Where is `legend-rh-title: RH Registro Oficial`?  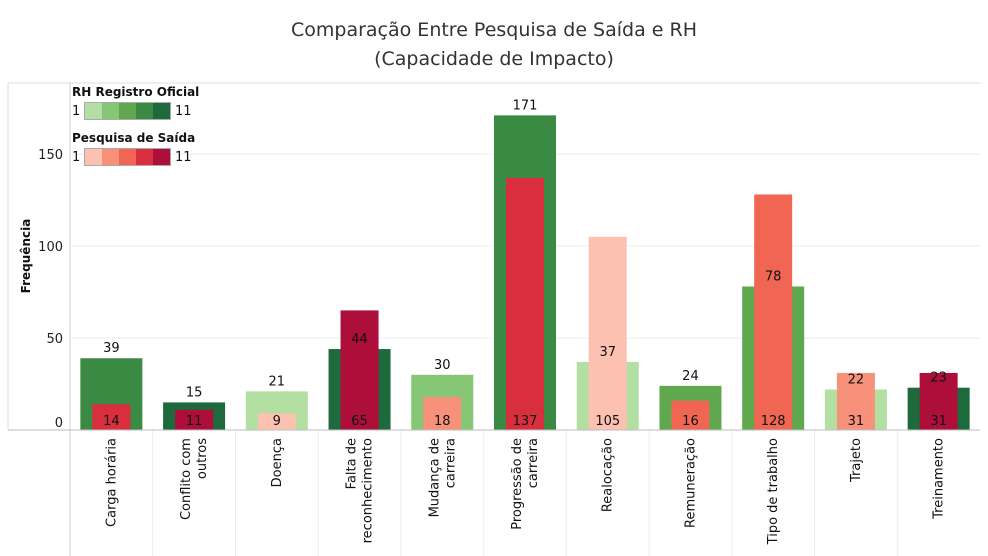
legend-rh-title: RH Registro Oficial is located at coordinates (136, 92).